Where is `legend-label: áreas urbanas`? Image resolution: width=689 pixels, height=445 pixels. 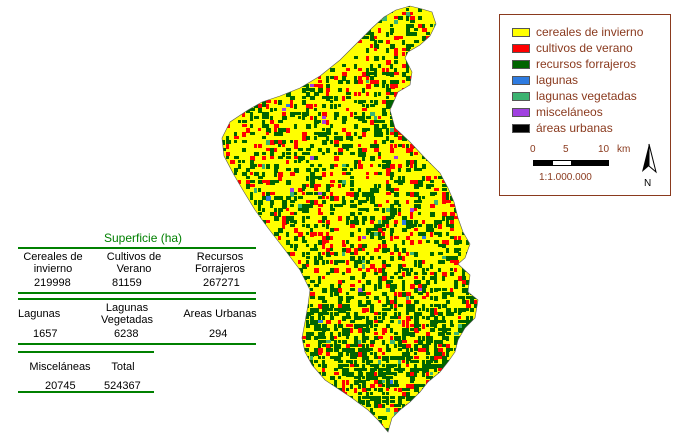
legend-label: áreas urbanas is located at coordinates (574, 128).